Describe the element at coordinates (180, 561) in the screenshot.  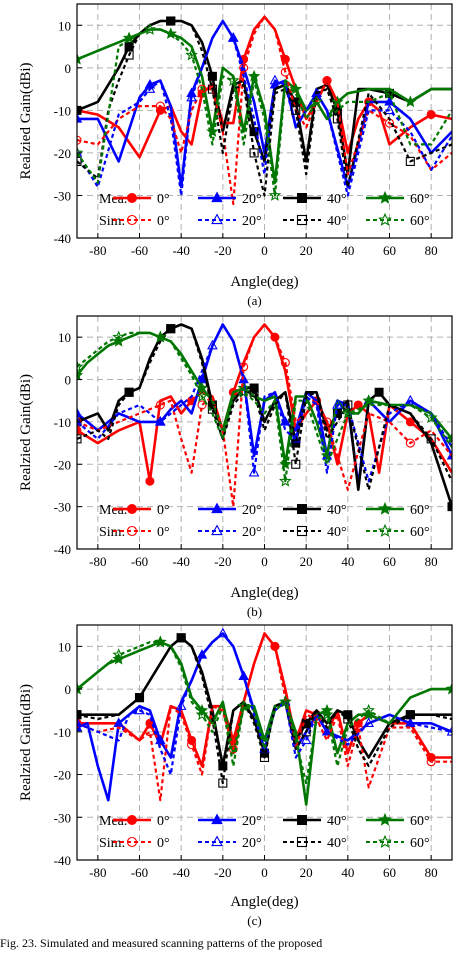
I see `x-tick-label: -40` at that location.